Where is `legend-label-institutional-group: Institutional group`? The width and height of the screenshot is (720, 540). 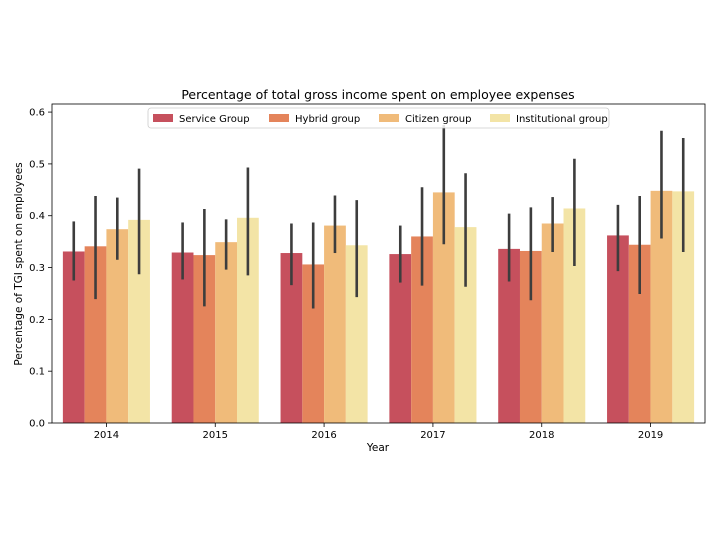 legend-label-institutional-group: Institutional group is located at coordinates (562, 119).